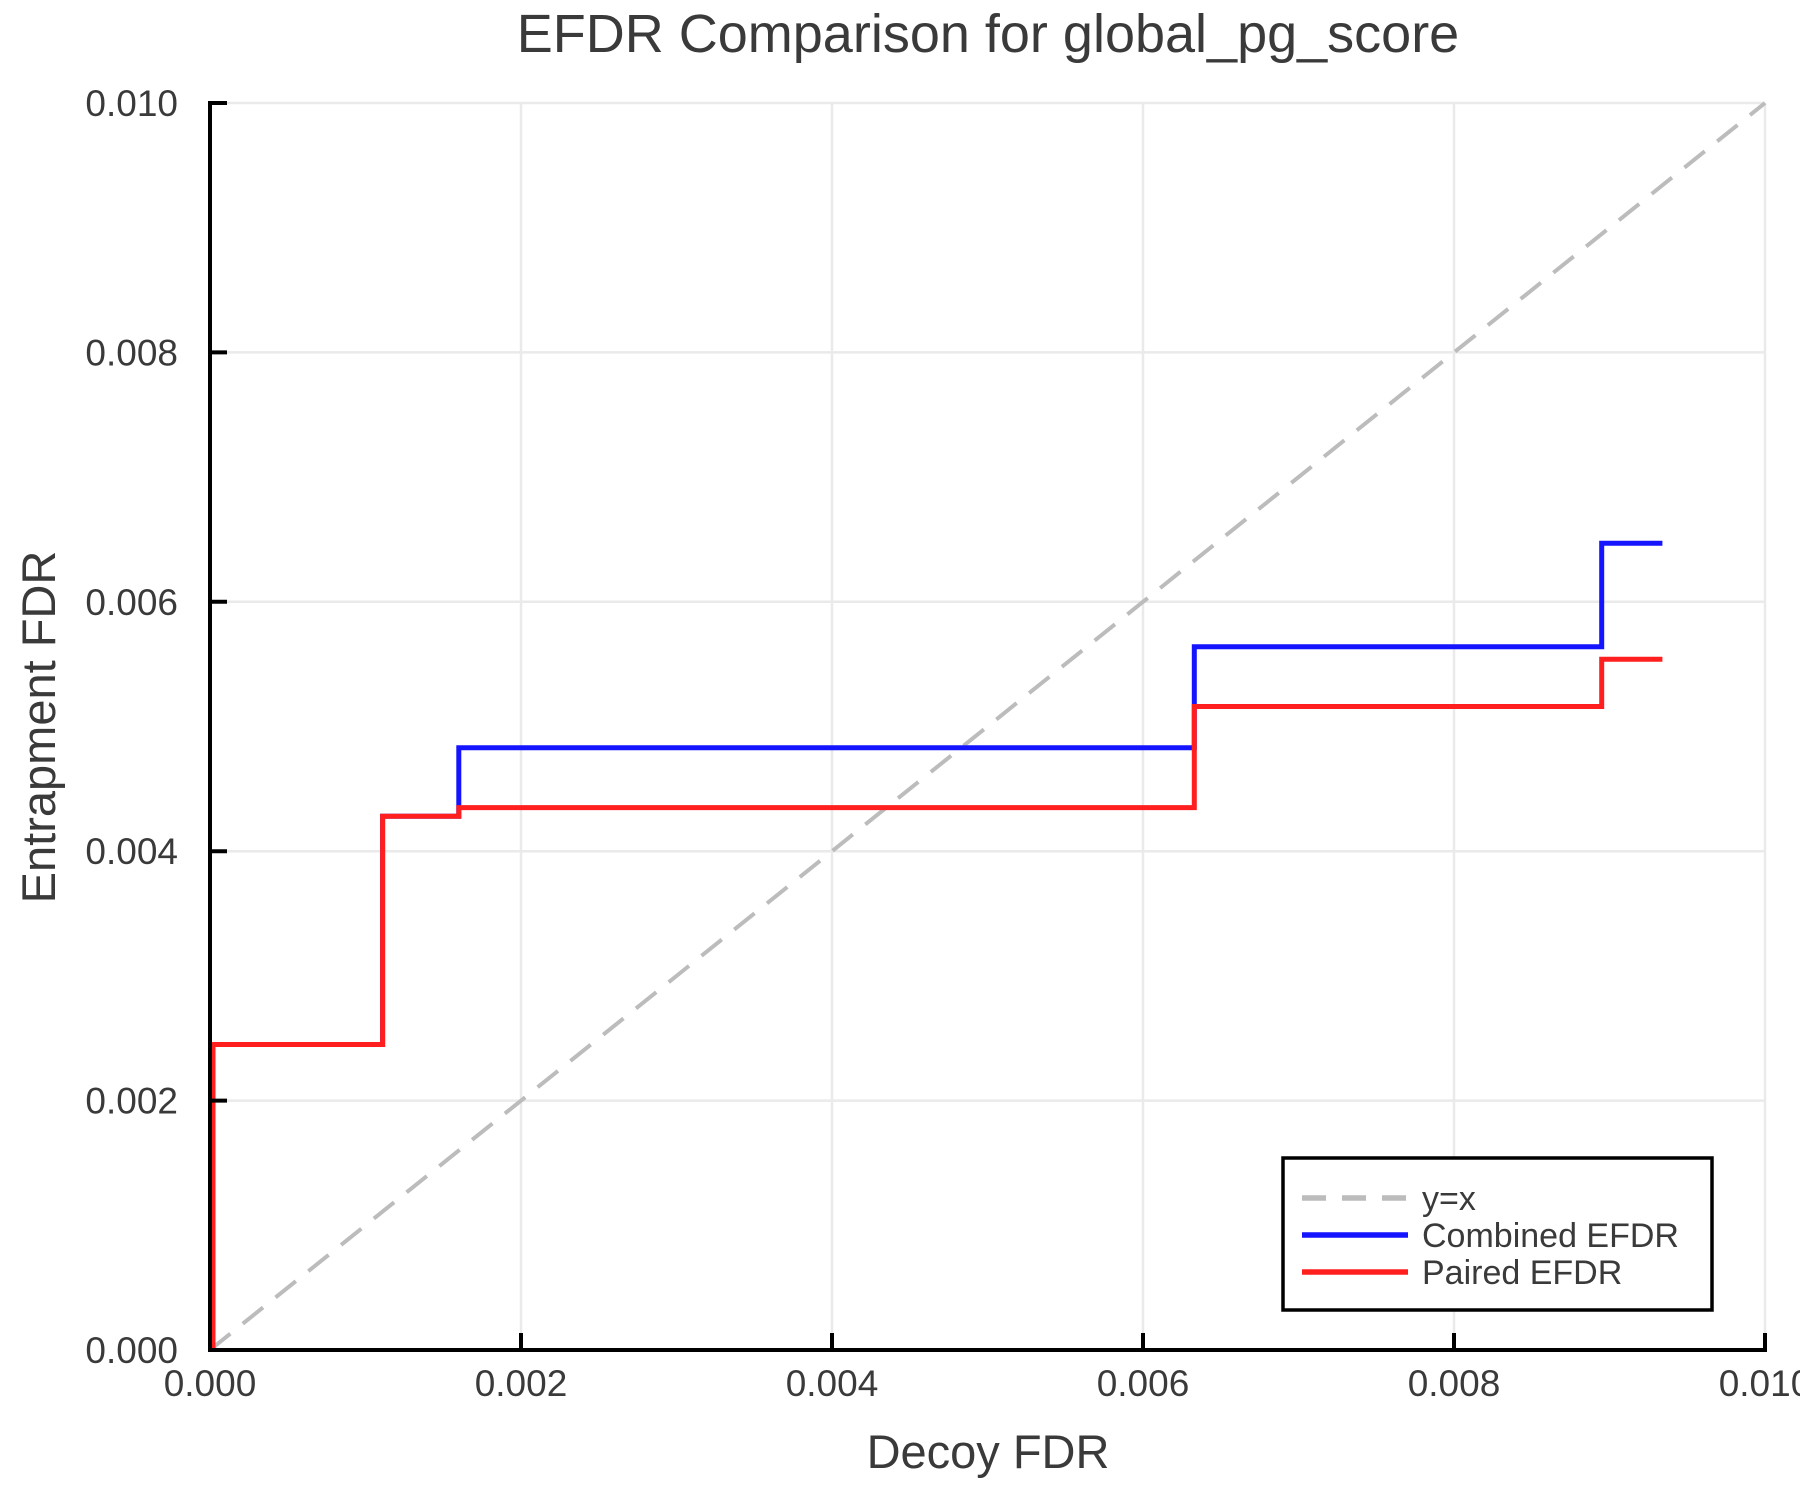 The width and height of the screenshot is (1800, 1500). Describe the element at coordinates (210, 1383) in the screenshot. I see `x-tick-label: 0.000` at that location.